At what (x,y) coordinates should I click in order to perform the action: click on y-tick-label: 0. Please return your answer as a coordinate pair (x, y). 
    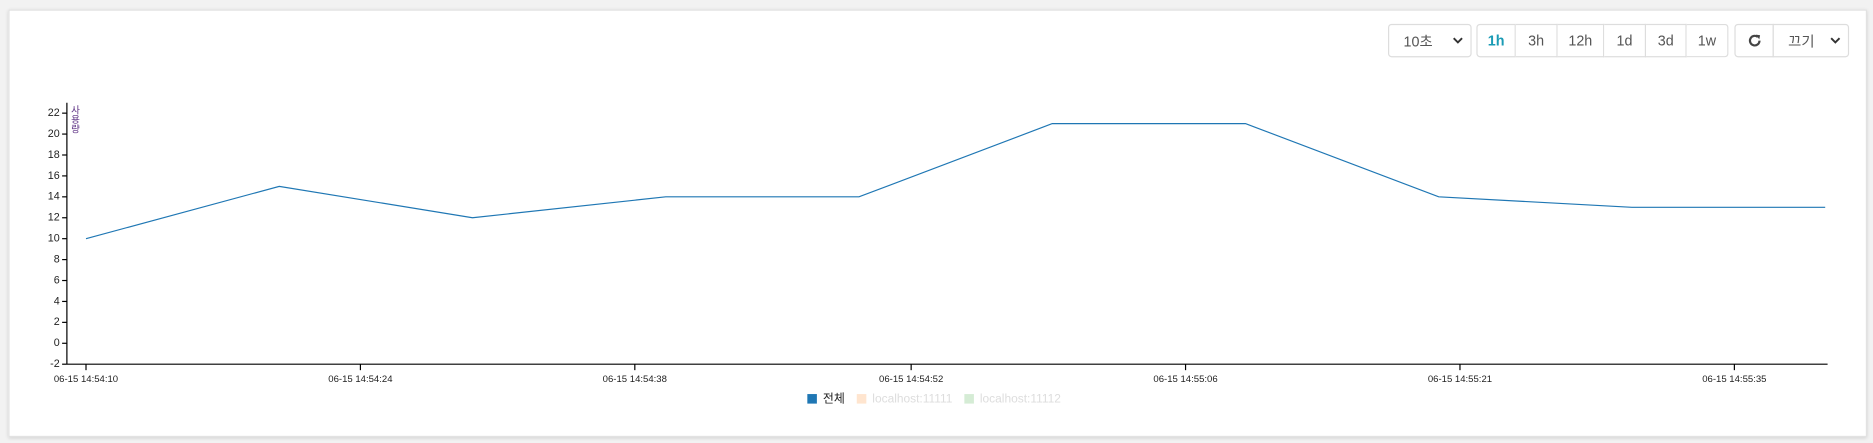
    Looking at the image, I should click on (57, 343).